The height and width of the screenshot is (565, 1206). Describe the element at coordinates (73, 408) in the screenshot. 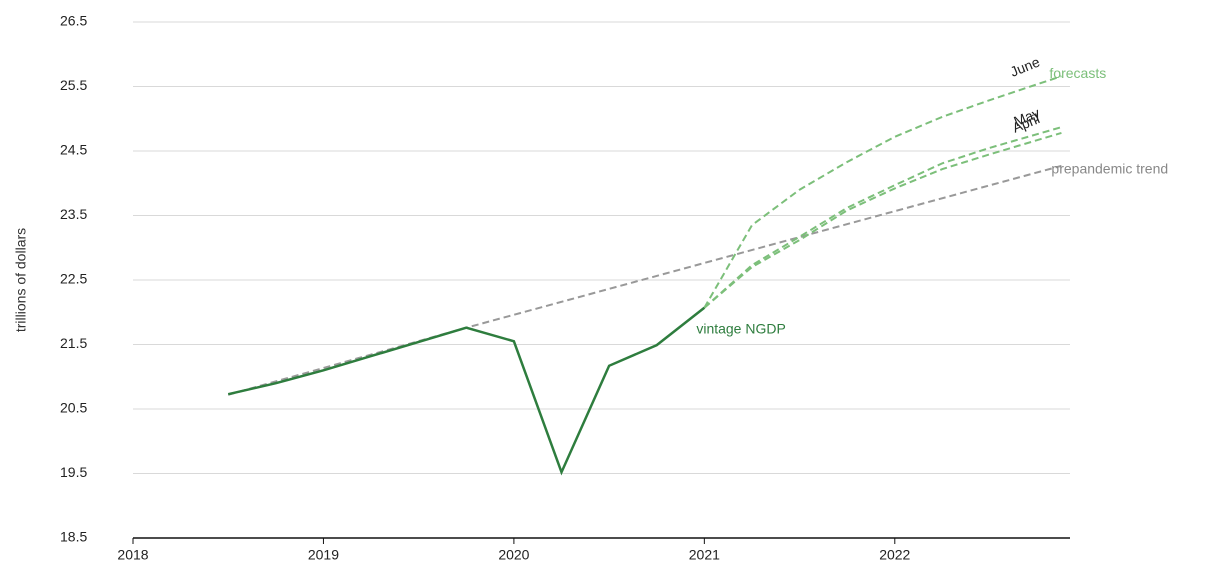

I see `y-tick-label: 20.5` at that location.